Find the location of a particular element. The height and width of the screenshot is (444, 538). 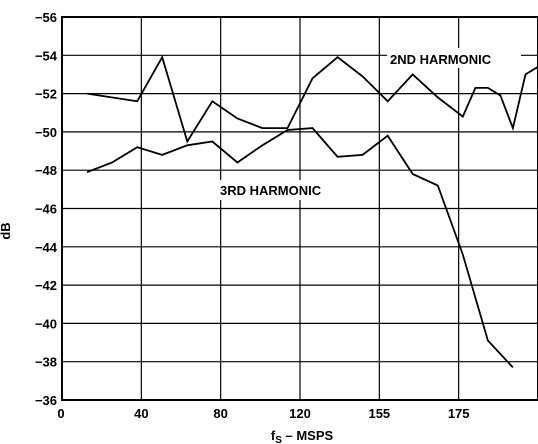

x-tick-label: 175 is located at coordinates (459, 413).